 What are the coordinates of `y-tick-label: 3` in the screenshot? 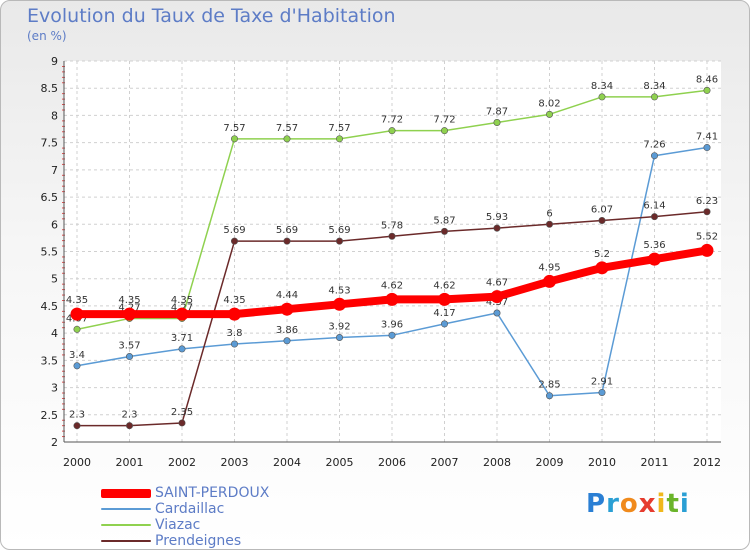 It's located at (54, 388).